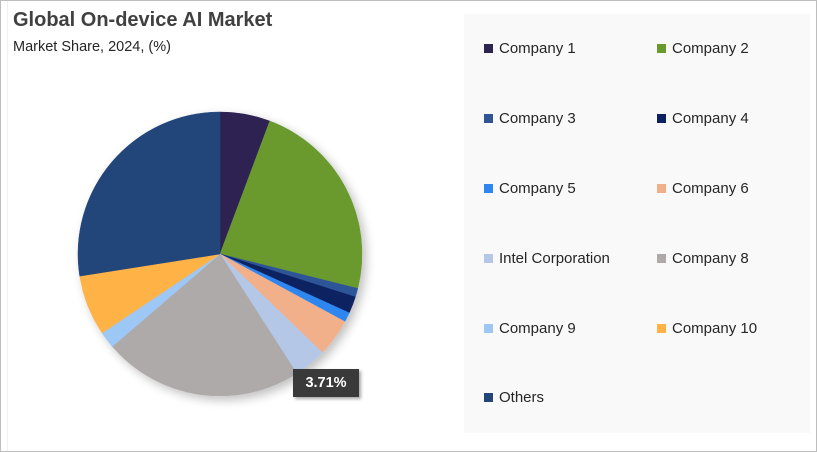 Image resolution: width=817 pixels, height=452 pixels. I want to click on legend-label: Company 2, so click(710, 48).